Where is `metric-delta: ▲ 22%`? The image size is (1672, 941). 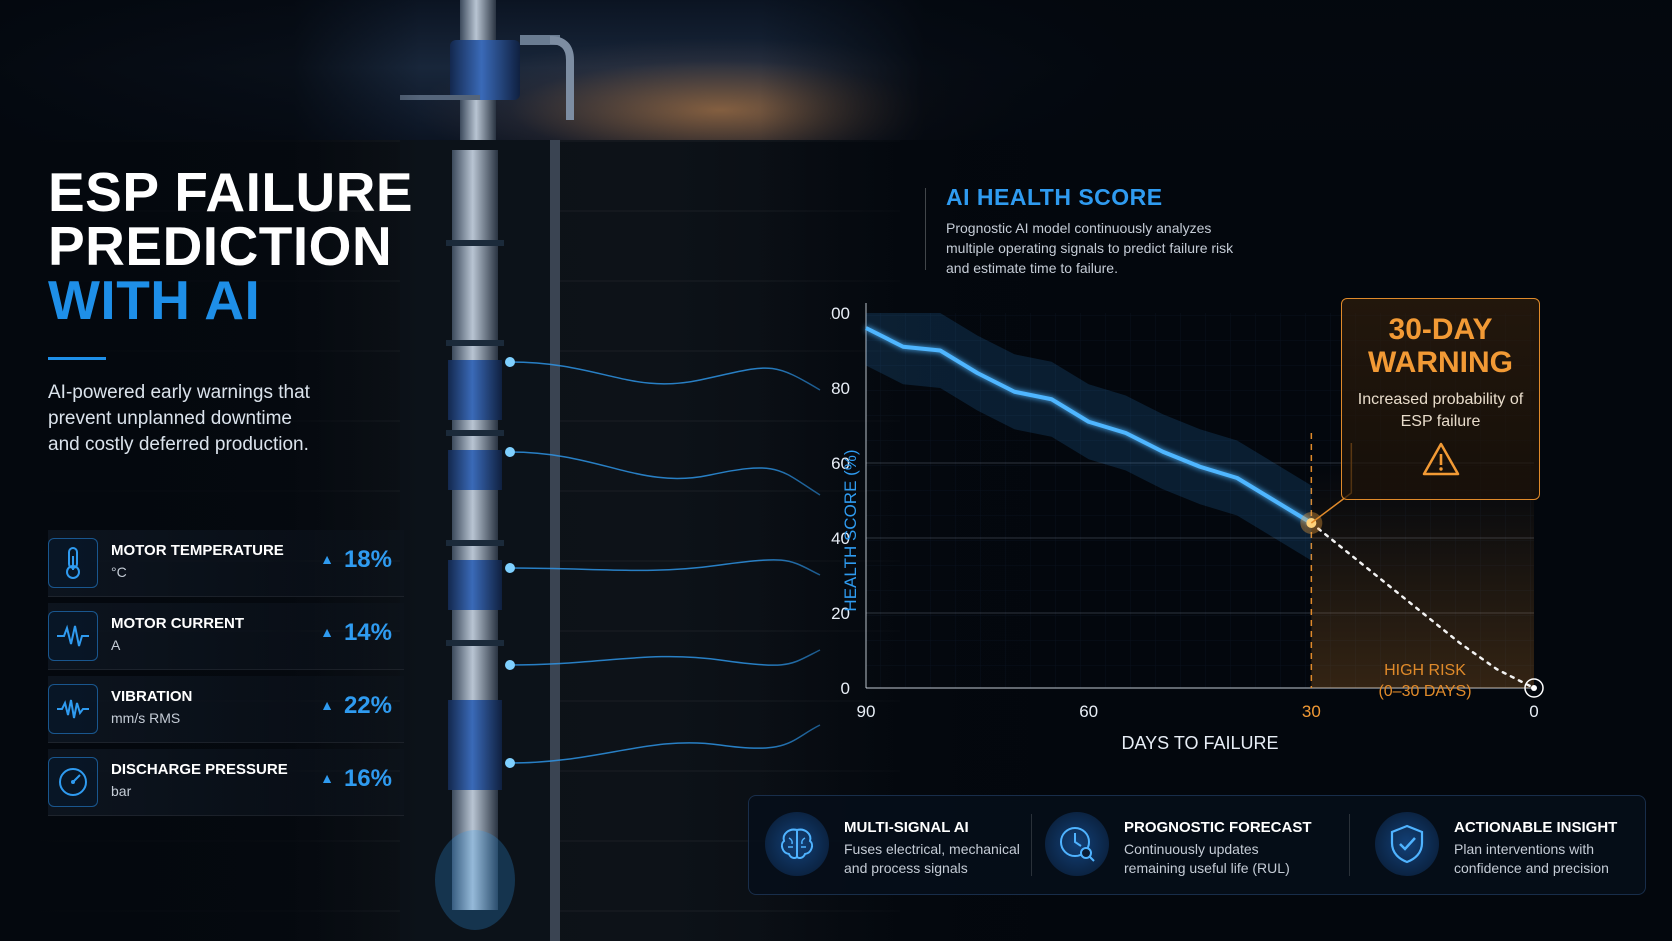 metric-delta: ▲ 22% is located at coordinates (356, 706).